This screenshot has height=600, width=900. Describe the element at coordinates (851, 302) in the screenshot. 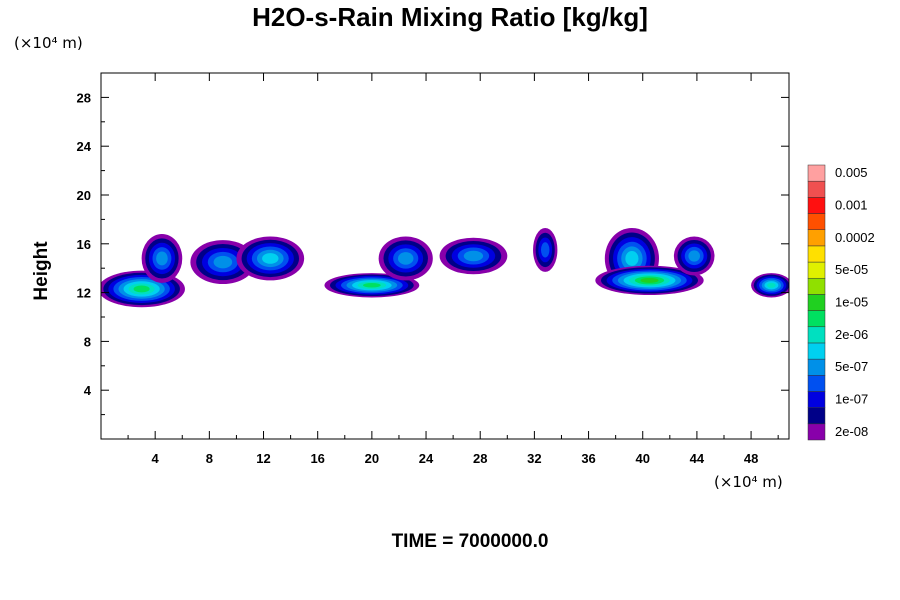

I see `colorbar-label: 1e-05` at that location.